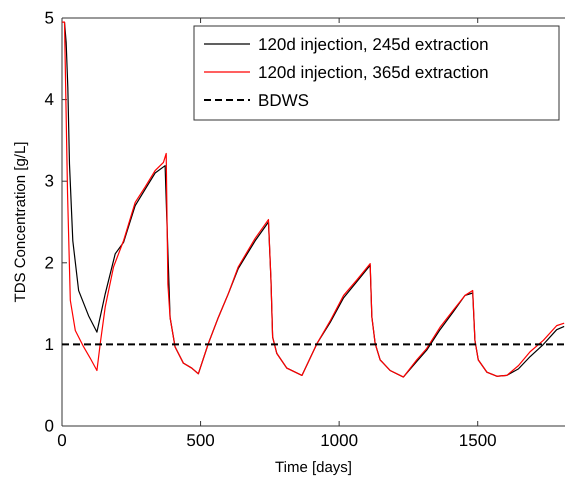  I want to click on x-tick-label: 1500, so click(477, 440).